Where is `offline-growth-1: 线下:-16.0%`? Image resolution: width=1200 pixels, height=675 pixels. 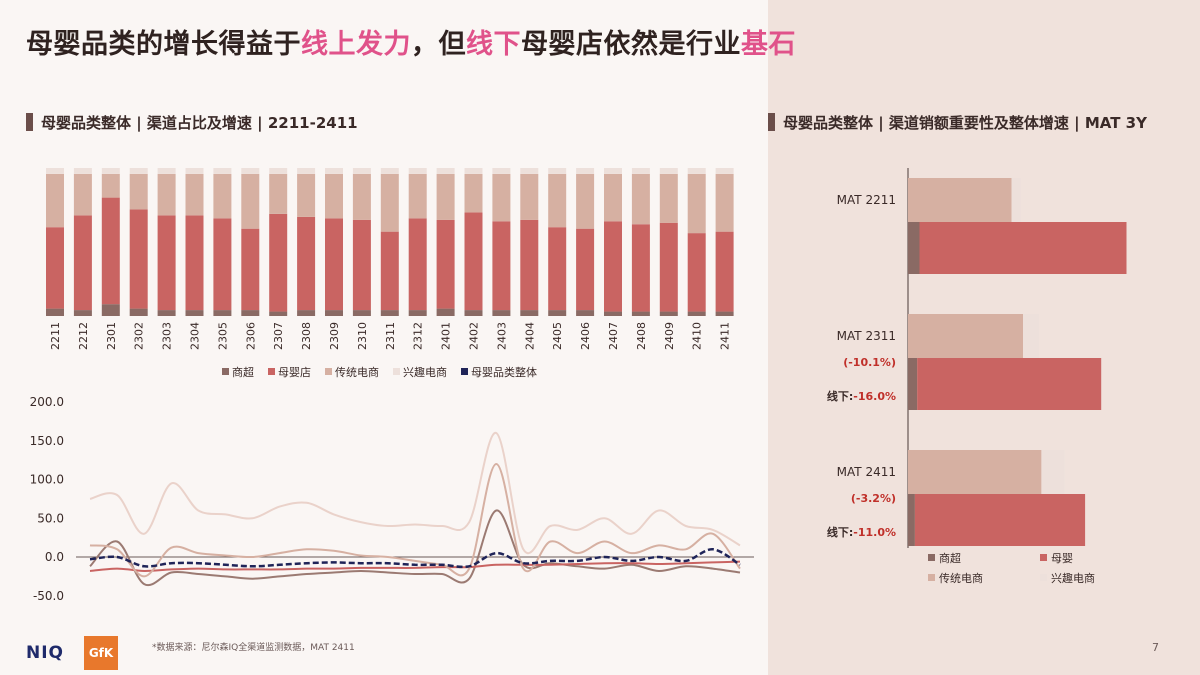 offline-growth-1: 线下:-16.0% is located at coordinates (861, 396).